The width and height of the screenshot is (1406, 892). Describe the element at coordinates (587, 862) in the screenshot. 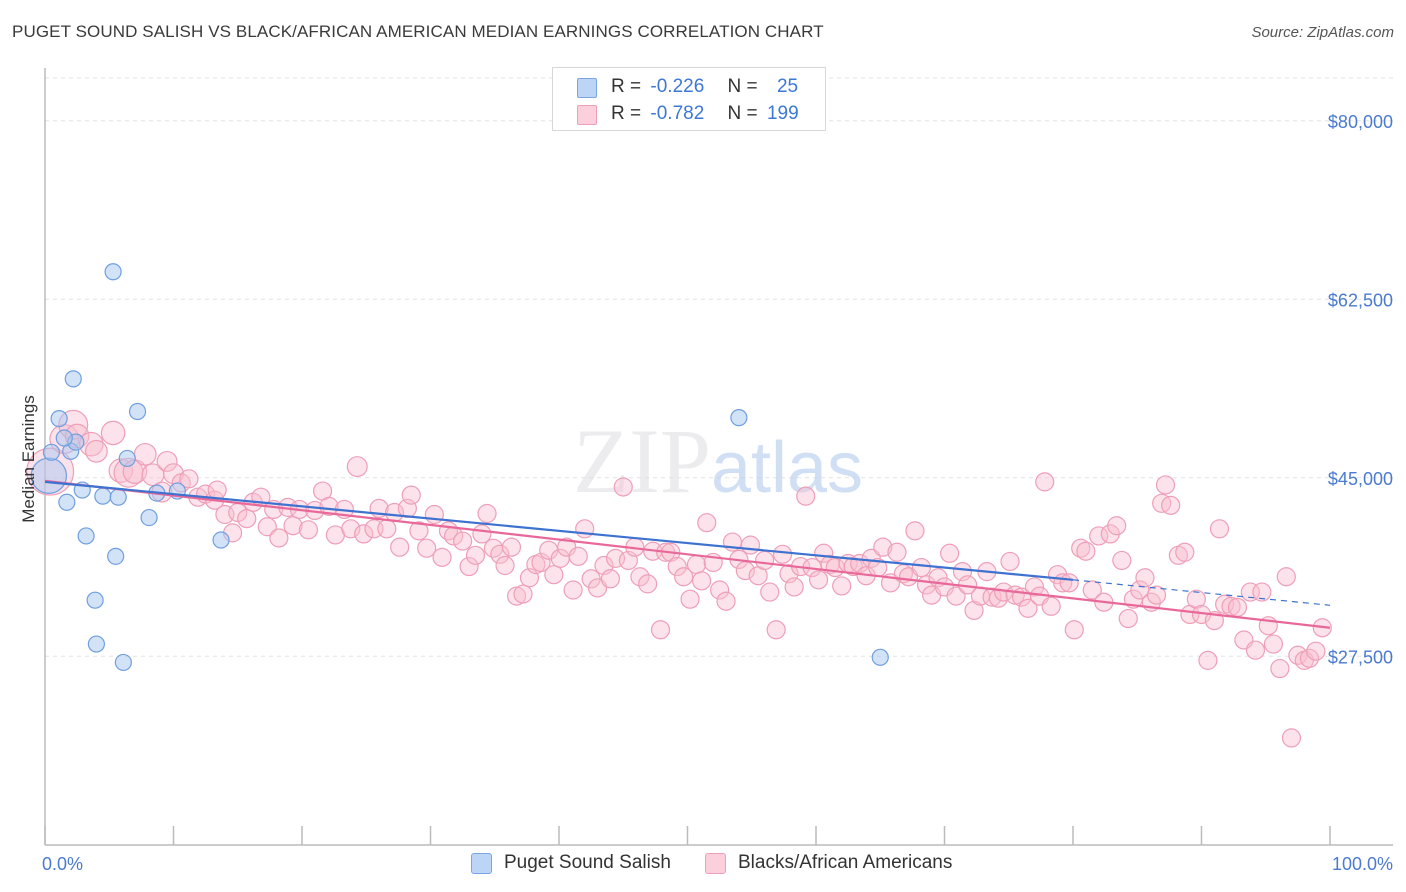

I see `bottom-legend-label: Puget Sound Salish` at that location.